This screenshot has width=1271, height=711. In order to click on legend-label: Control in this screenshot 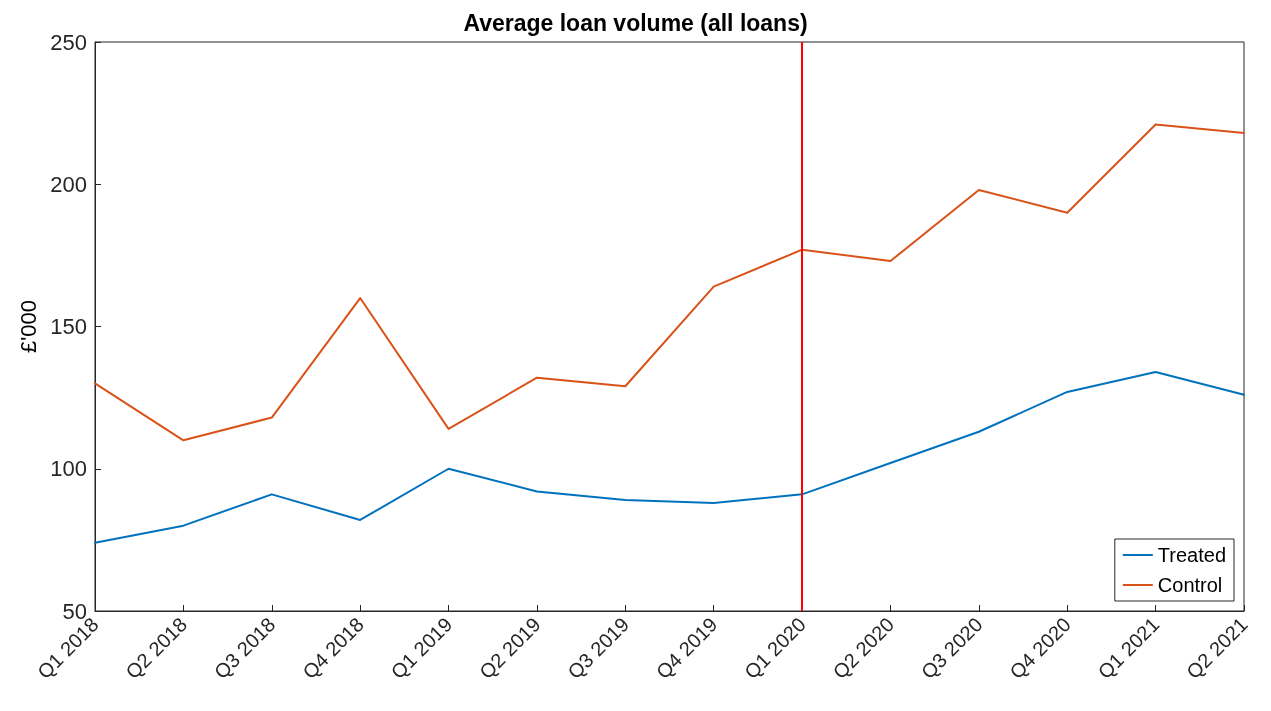, I will do `click(1190, 585)`.